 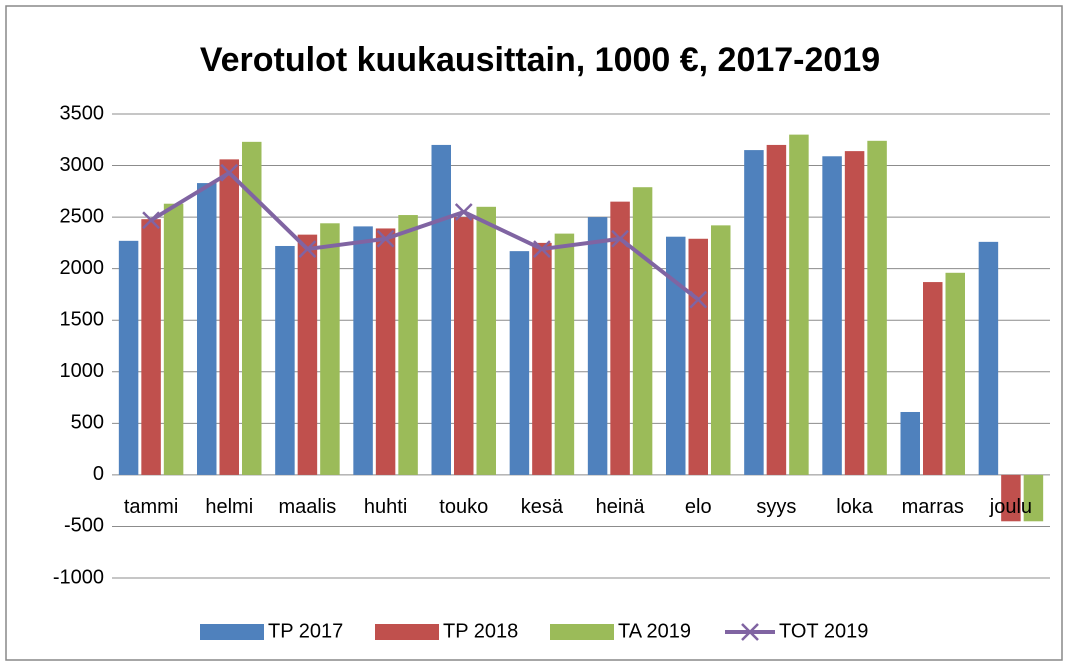 What do you see at coordinates (463, 507) in the screenshot?
I see `x-tick-label: touko` at bounding box center [463, 507].